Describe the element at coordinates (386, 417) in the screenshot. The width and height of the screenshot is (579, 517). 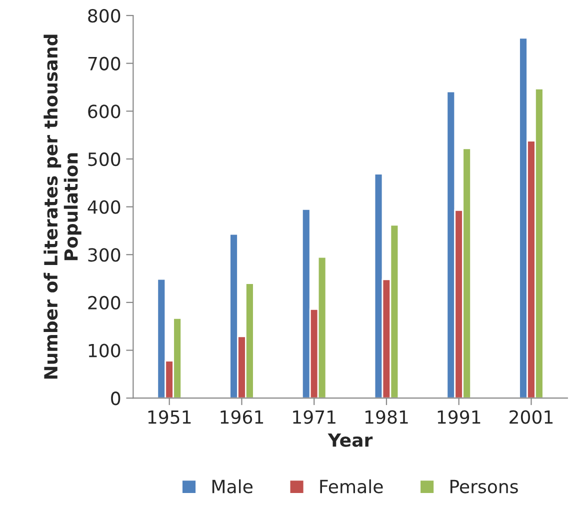
I see `x-tick-label: 1981` at that location.